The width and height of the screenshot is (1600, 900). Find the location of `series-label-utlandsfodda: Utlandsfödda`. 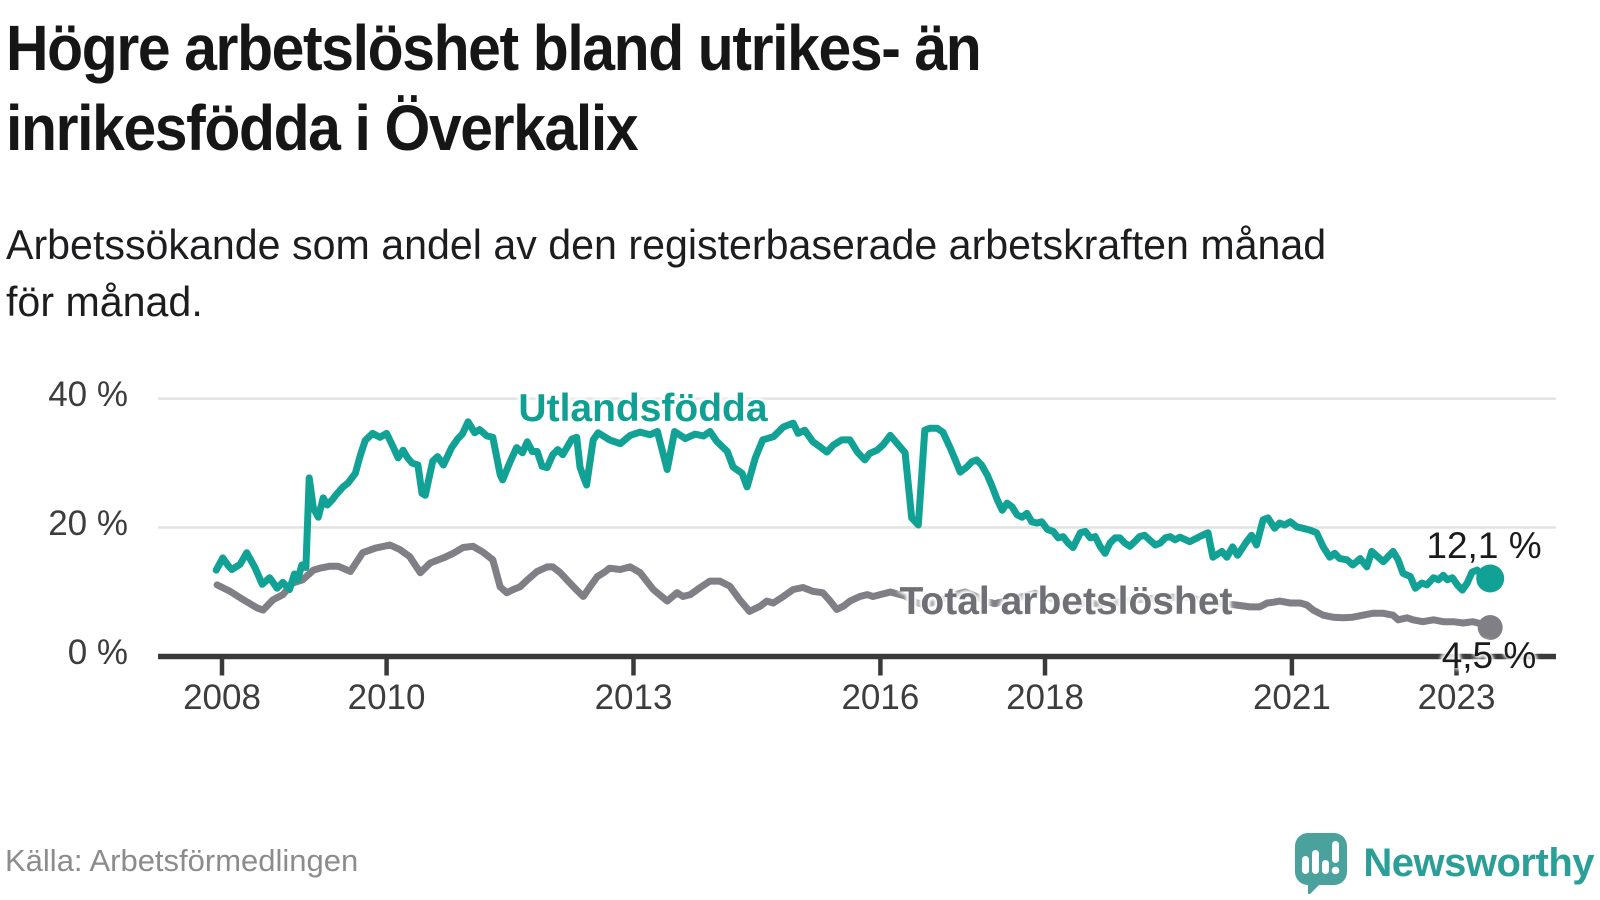

series-label-utlandsfodda: Utlandsfödda is located at coordinates (643, 408).